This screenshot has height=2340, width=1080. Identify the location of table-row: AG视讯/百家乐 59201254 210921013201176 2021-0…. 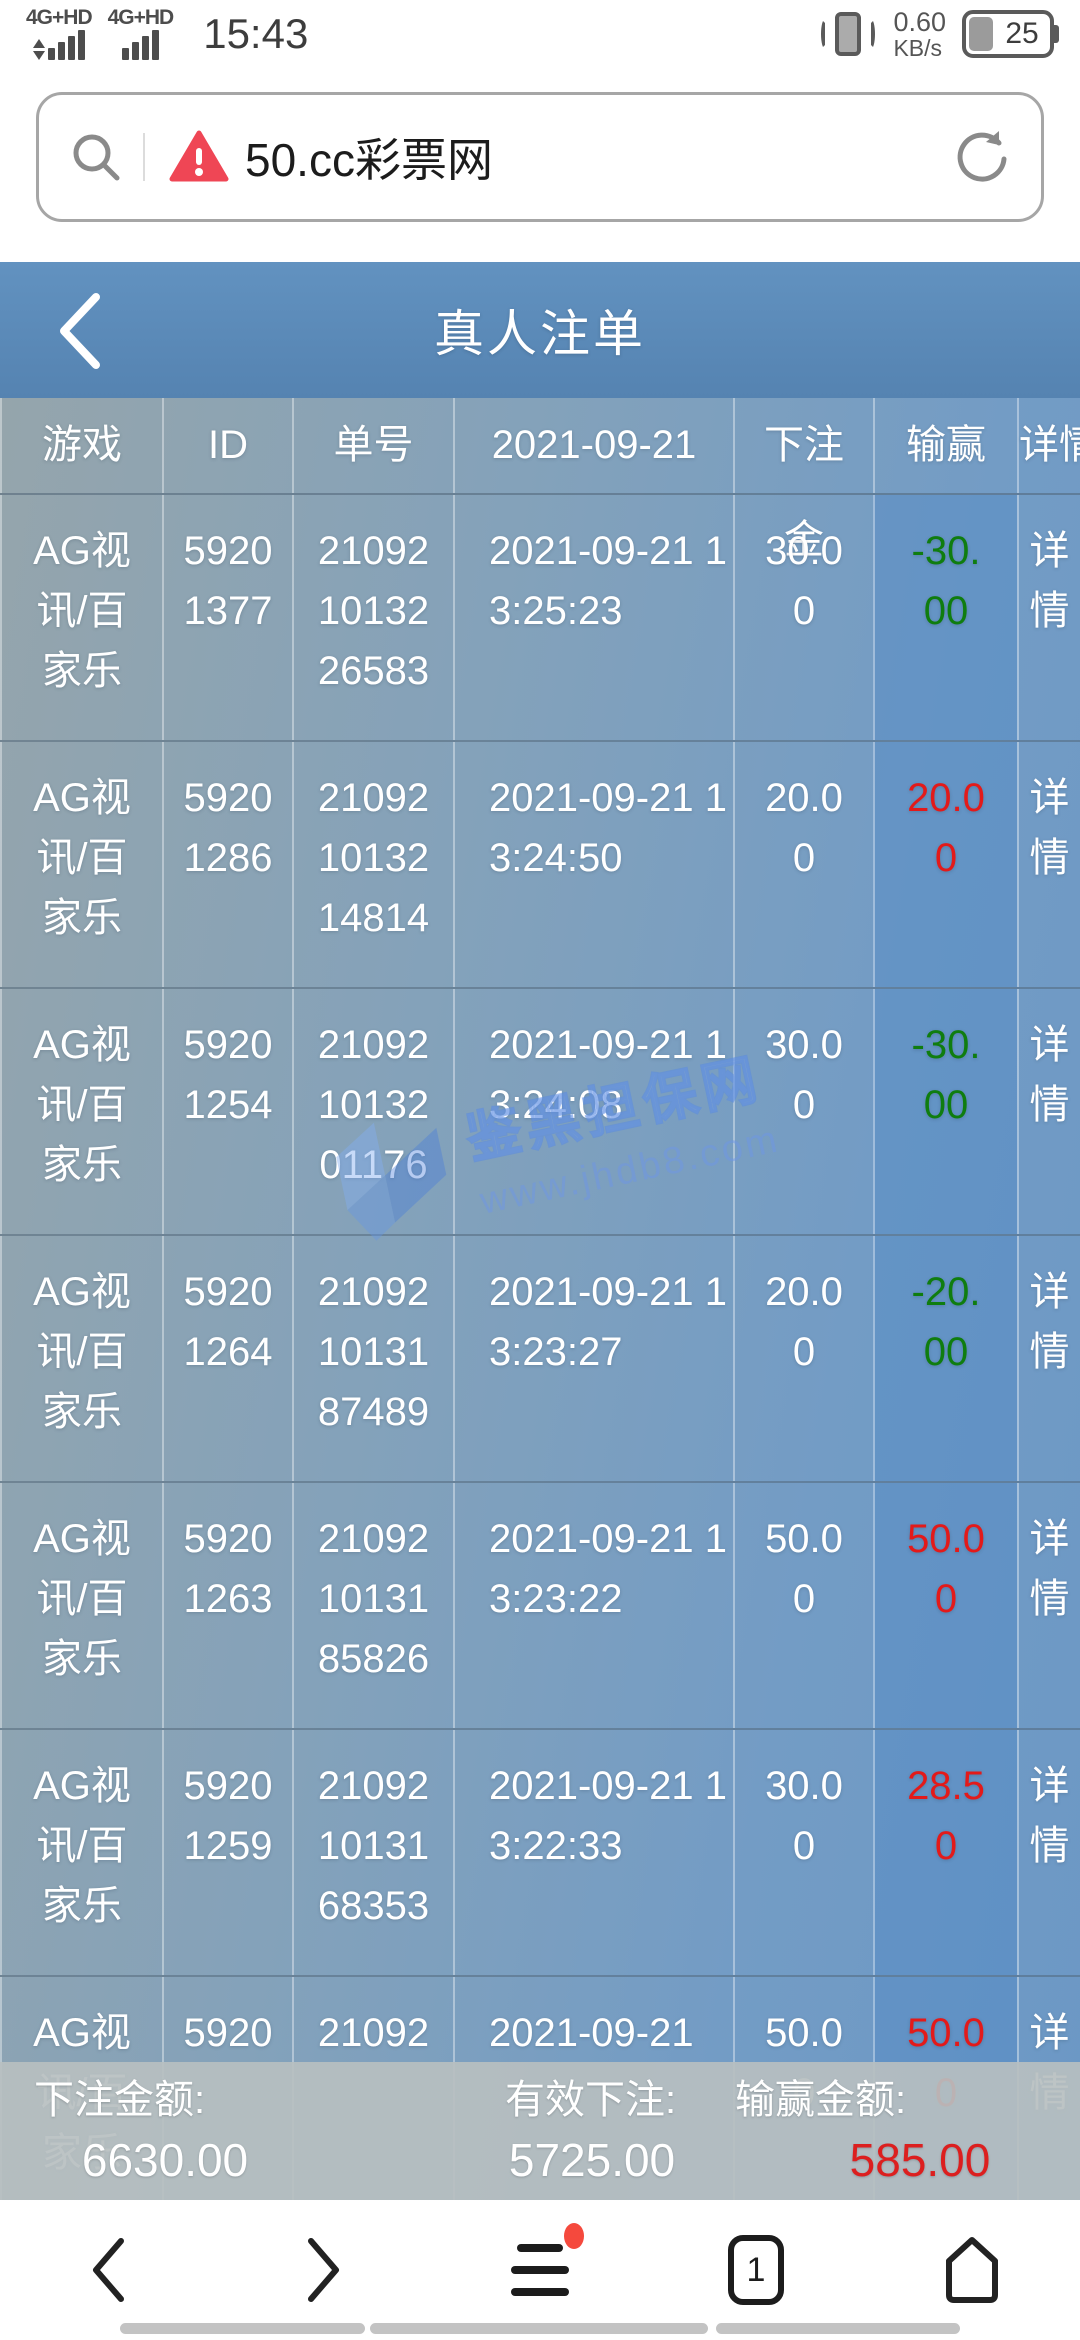
(540, 1112).